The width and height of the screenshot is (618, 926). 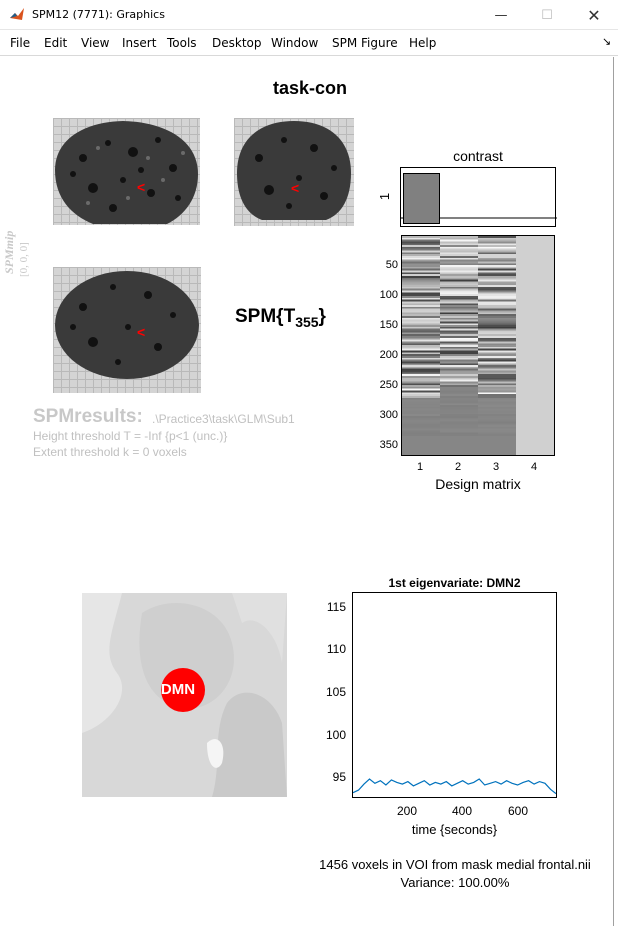 What do you see at coordinates (420, 467) in the screenshot?
I see `design-xtick-1: 1` at bounding box center [420, 467].